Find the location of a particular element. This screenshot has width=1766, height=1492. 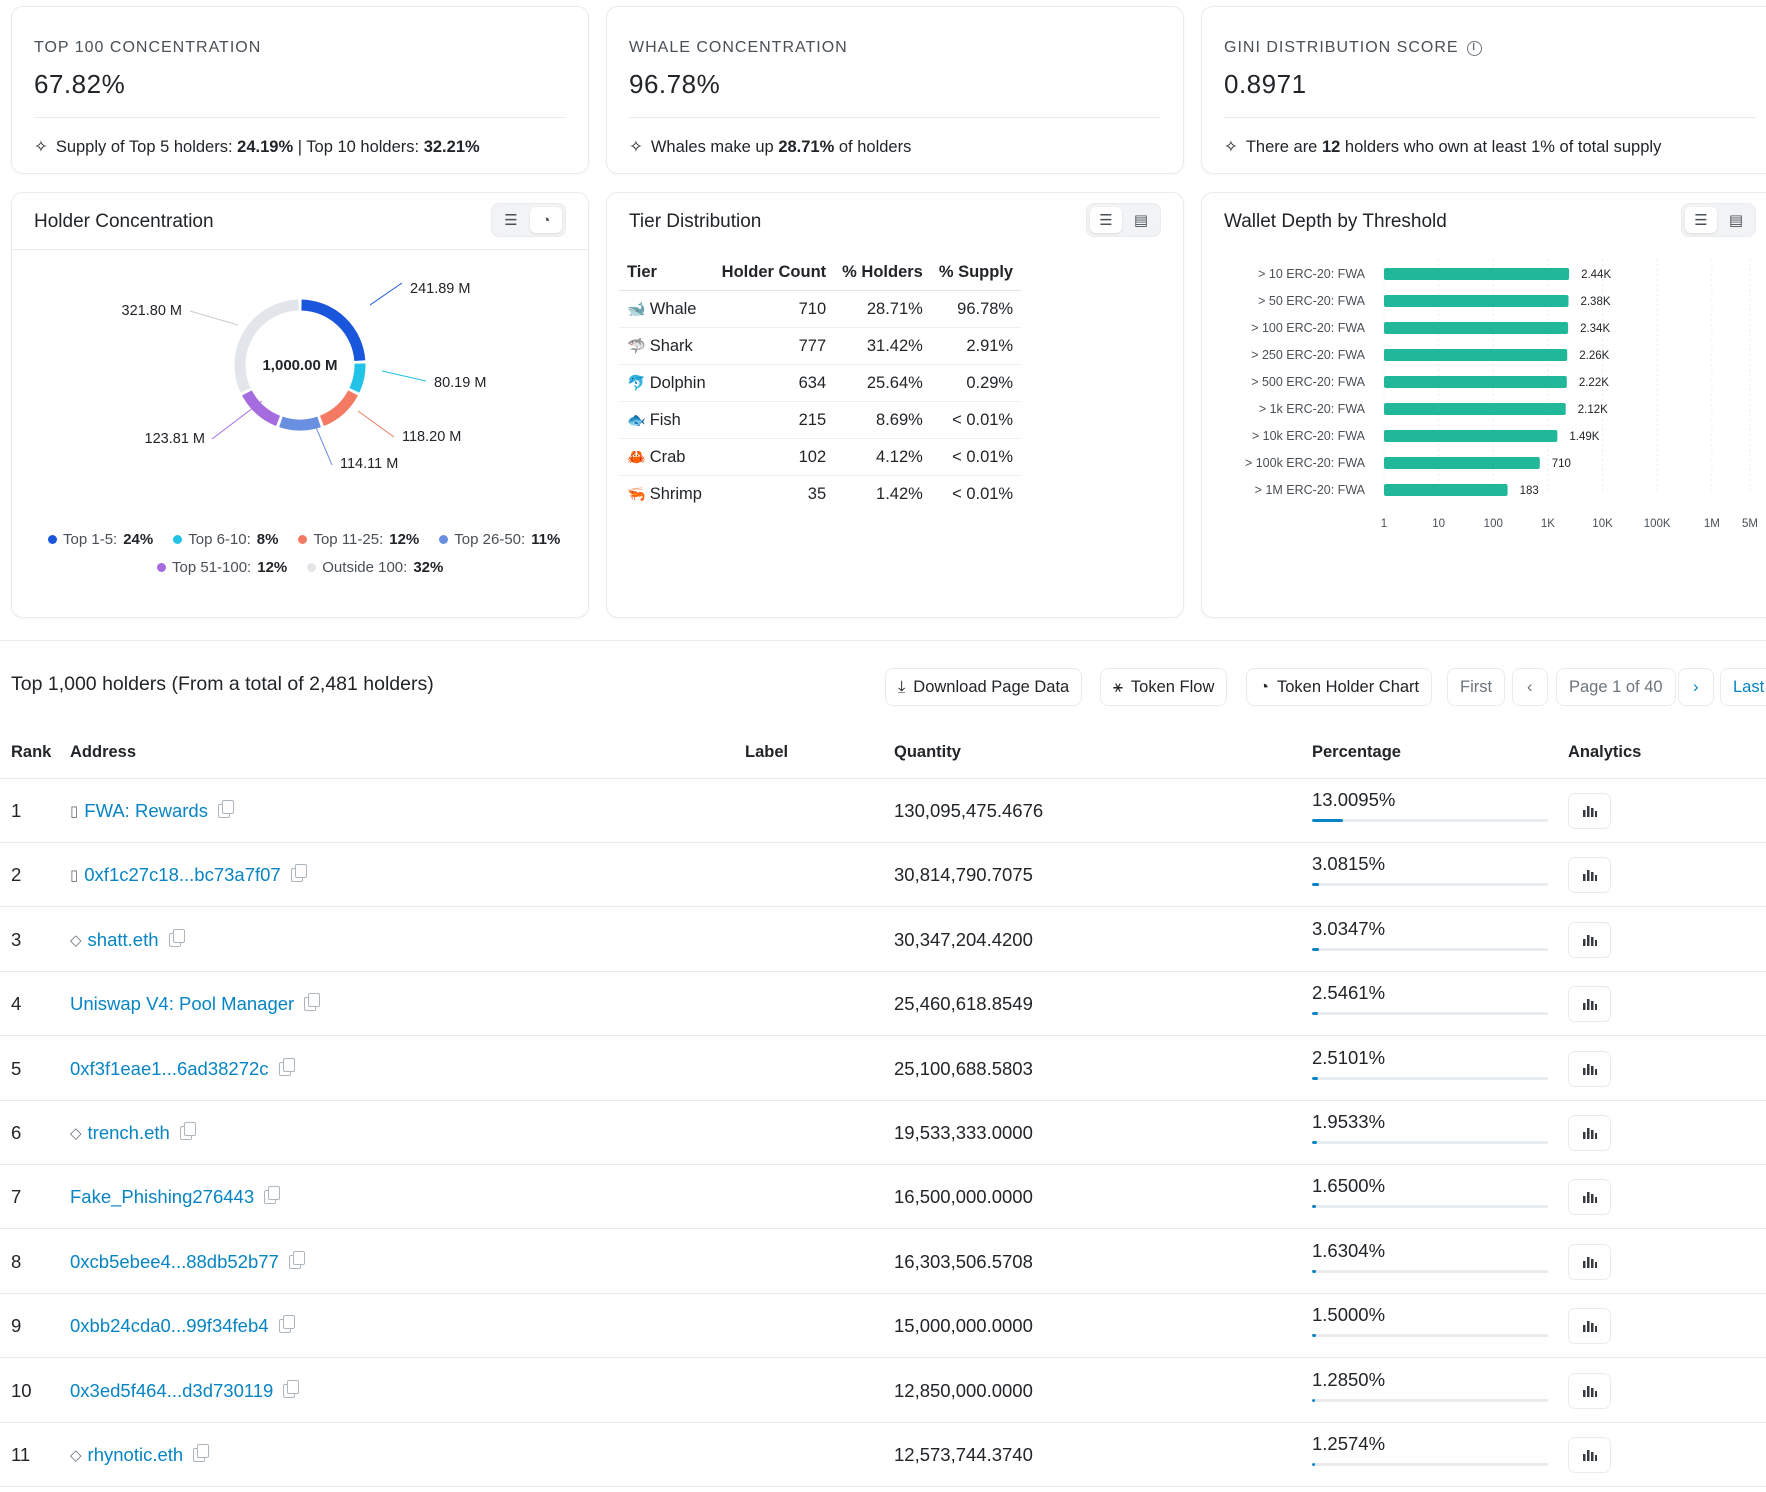

next-page-button: › is located at coordinates (1696, 687).